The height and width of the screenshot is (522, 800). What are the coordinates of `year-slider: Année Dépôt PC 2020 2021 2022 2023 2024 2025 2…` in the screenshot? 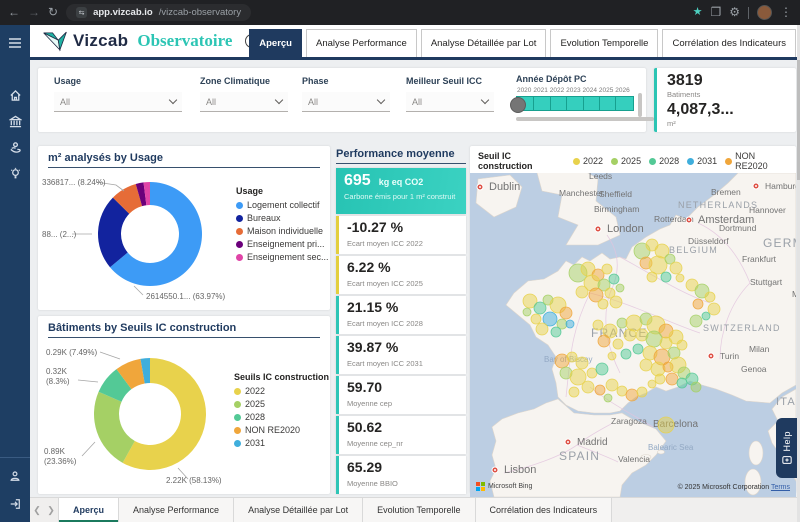 It's located at (582, 97).